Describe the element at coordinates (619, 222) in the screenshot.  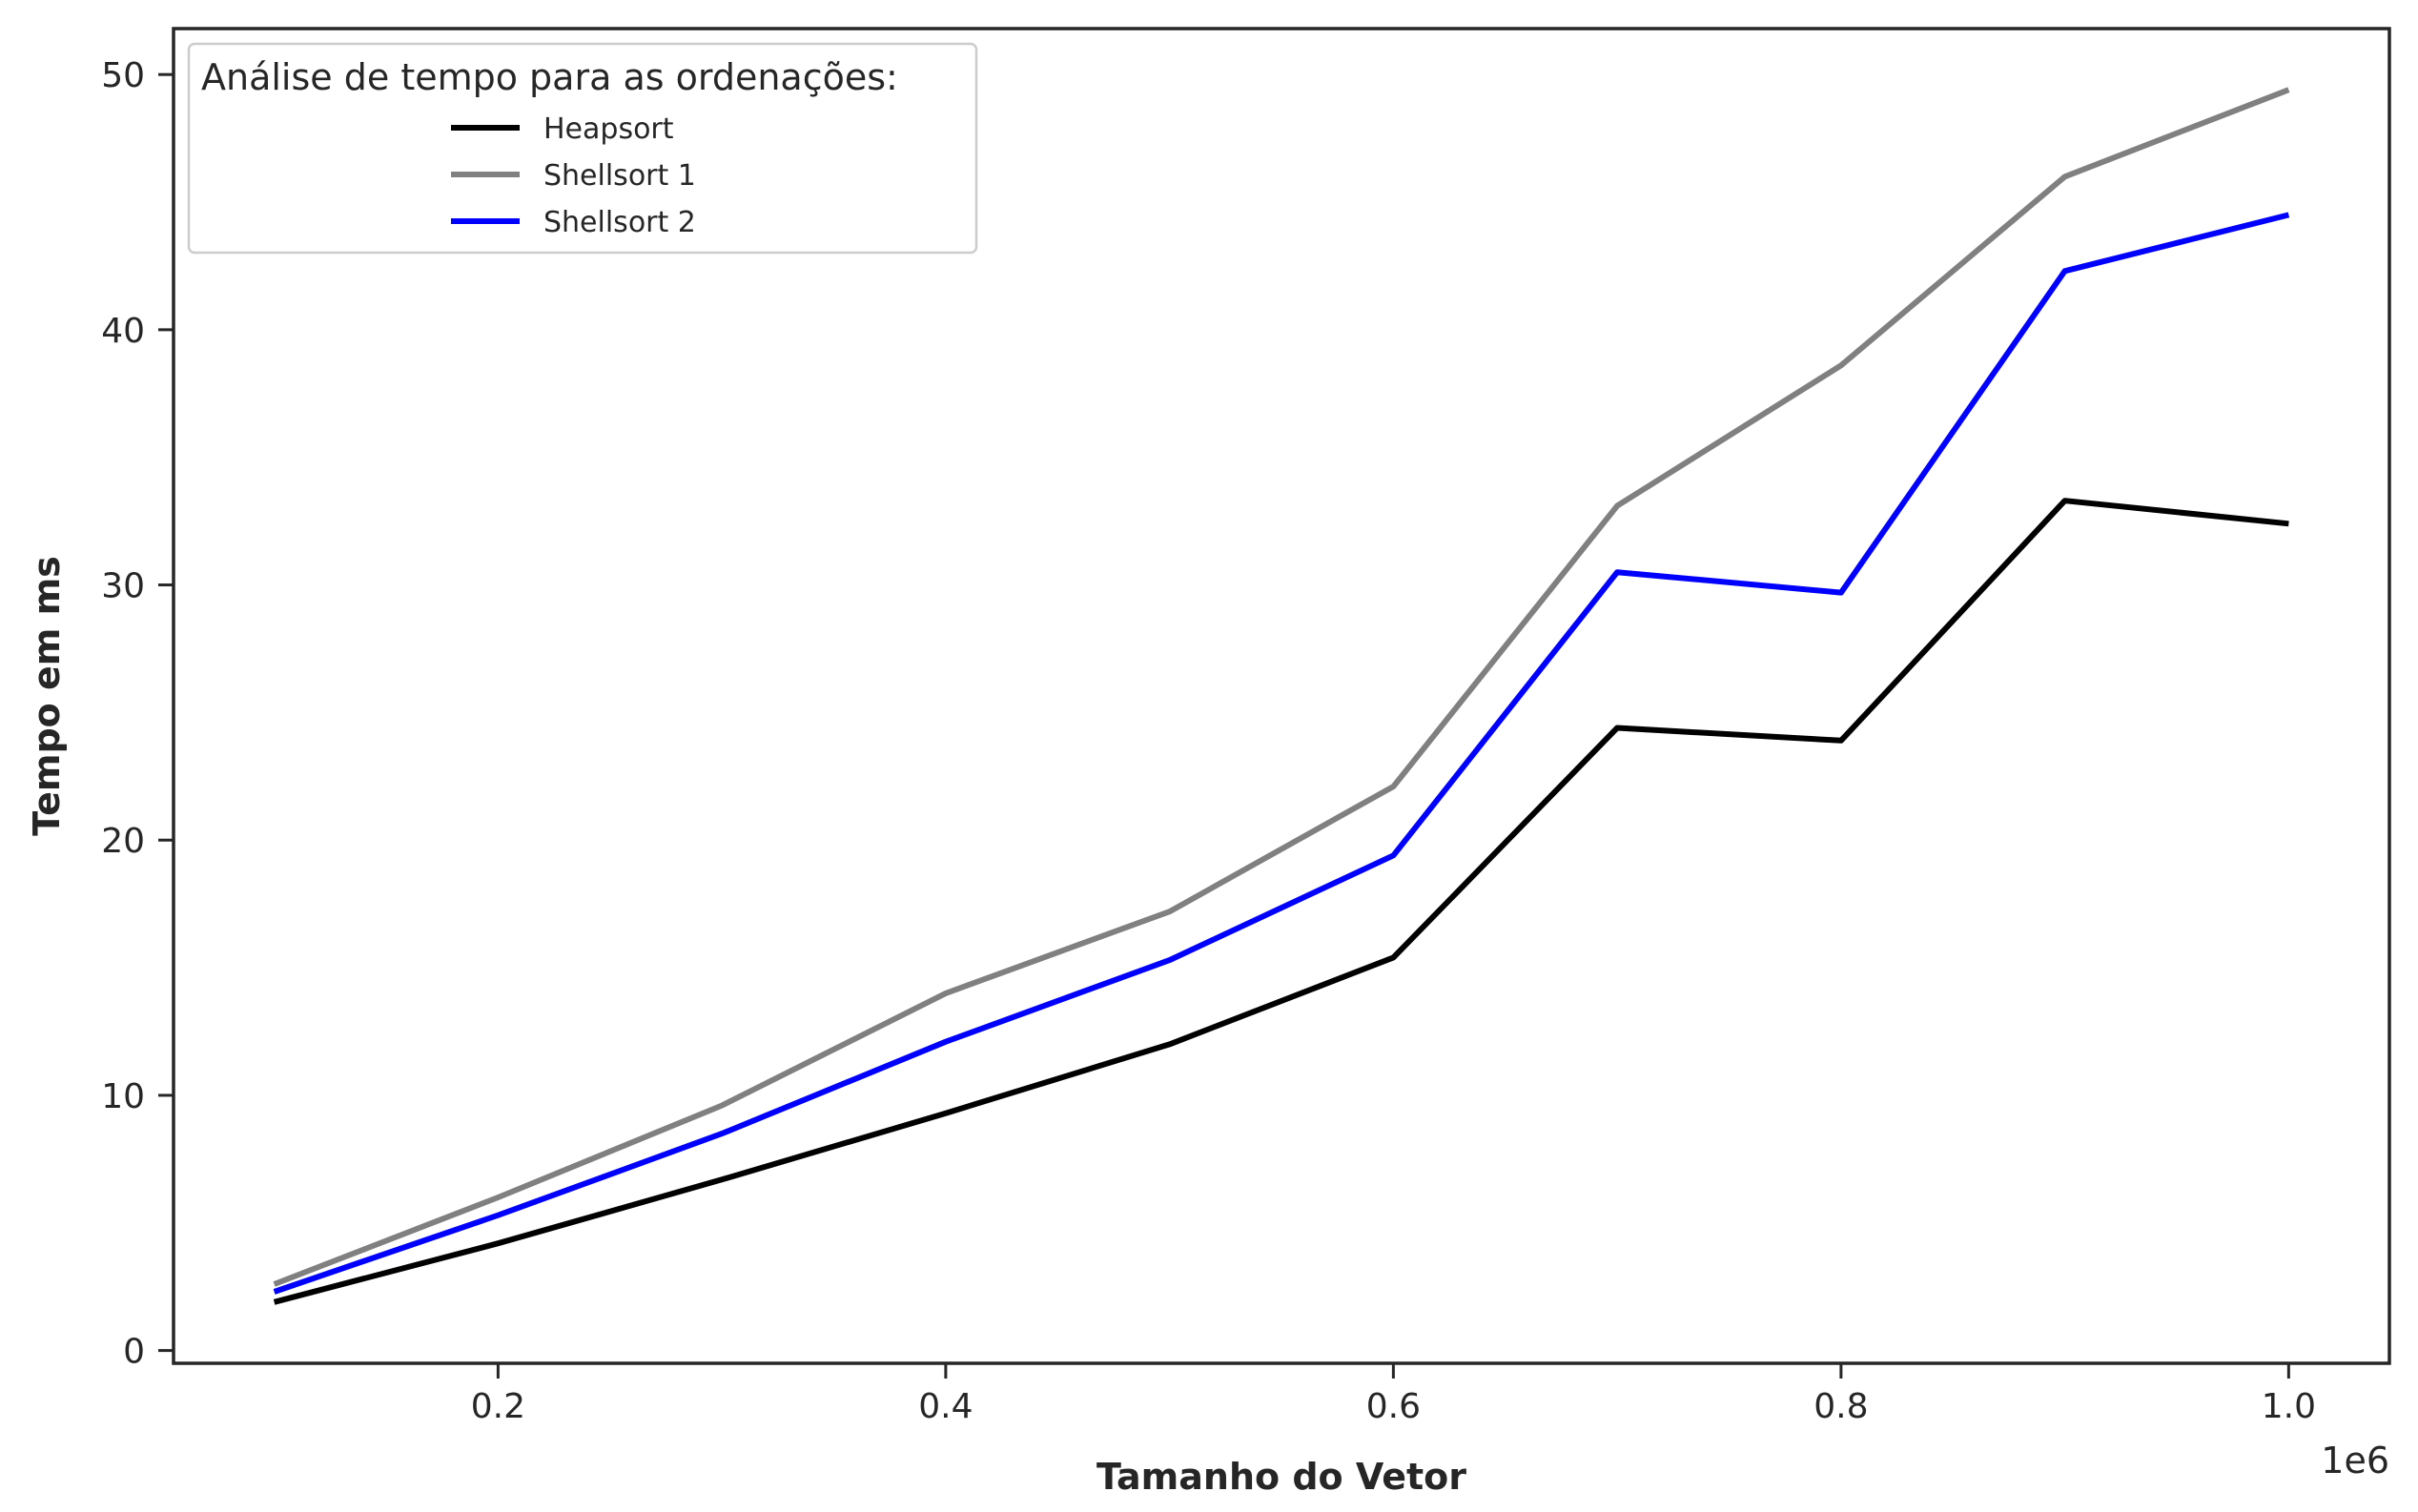
I see `legend-label-3: Shellsort 2` at that location.